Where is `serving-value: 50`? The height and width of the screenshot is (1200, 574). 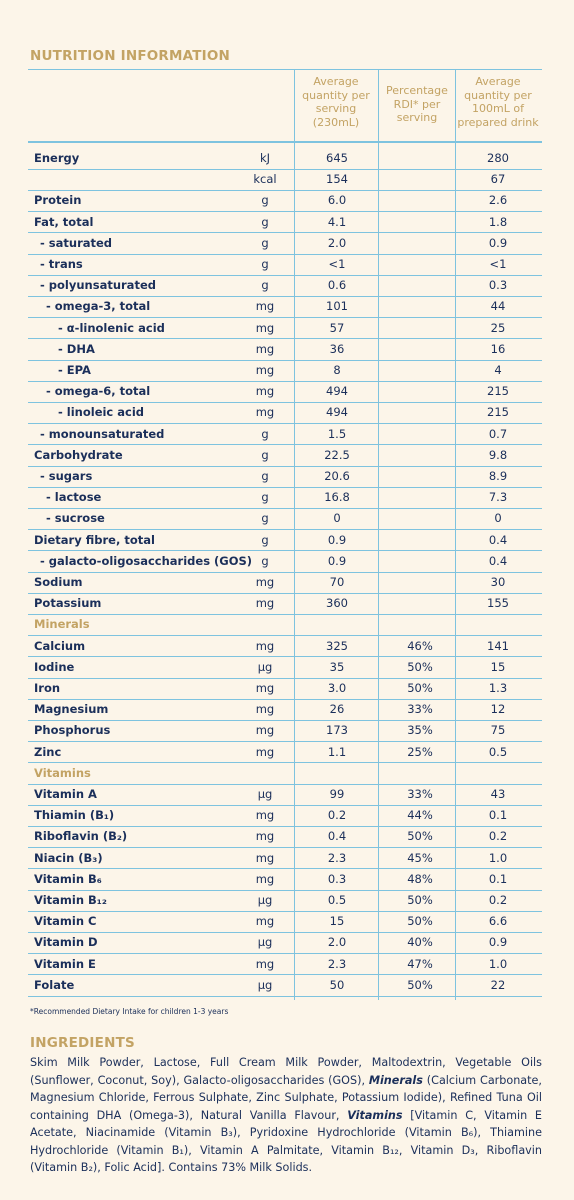 serving-value: 50 is located at coordinates (337, 984).